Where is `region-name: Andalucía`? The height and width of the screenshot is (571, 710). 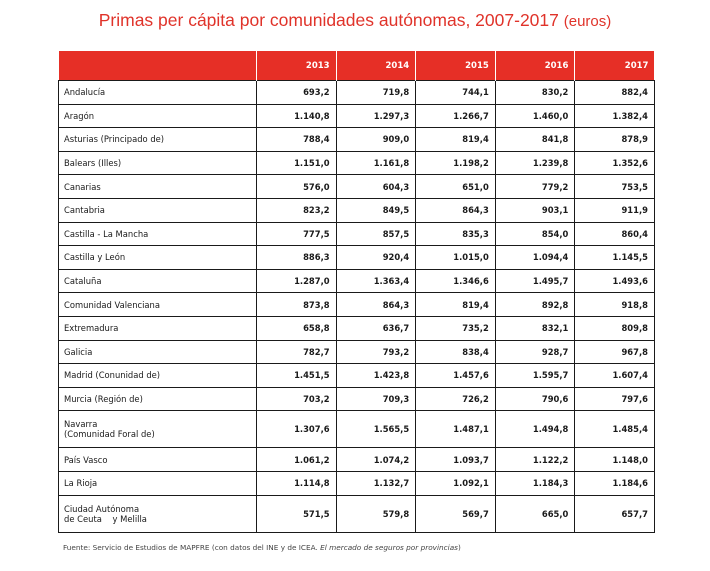 region-name: Andalucía is located at coordinates (85, 92).